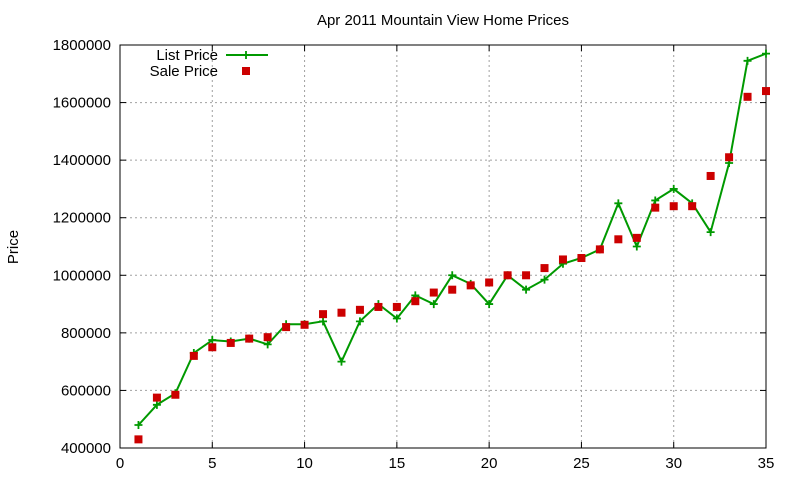  Describe the element at coordinates (86, 333) in the screenshot. I see `y-tick-label: 800000` at that location.